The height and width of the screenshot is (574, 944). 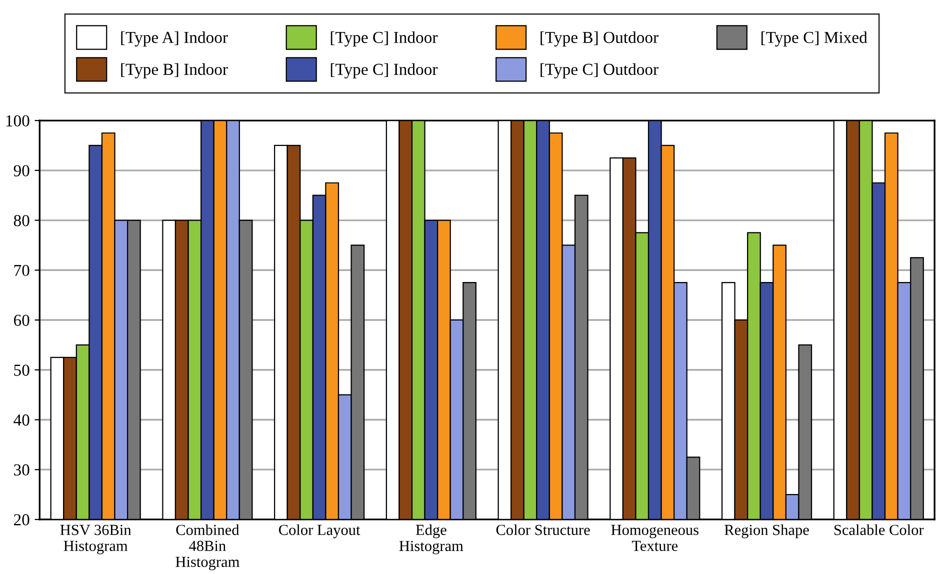 I want to click on x-tick-label: Combined 48Bin Histogram, so click(x=208, y=547).